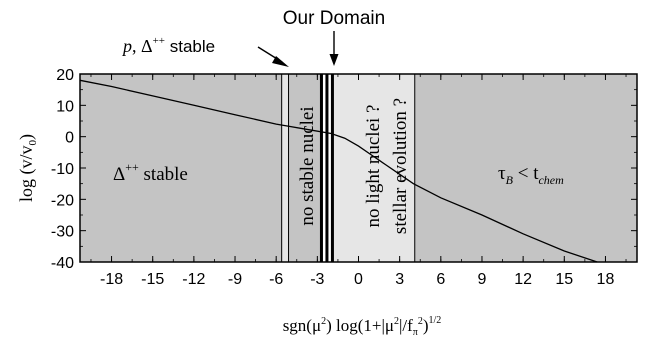  I want to click on y-tick-label: -30, so click(62, 232).